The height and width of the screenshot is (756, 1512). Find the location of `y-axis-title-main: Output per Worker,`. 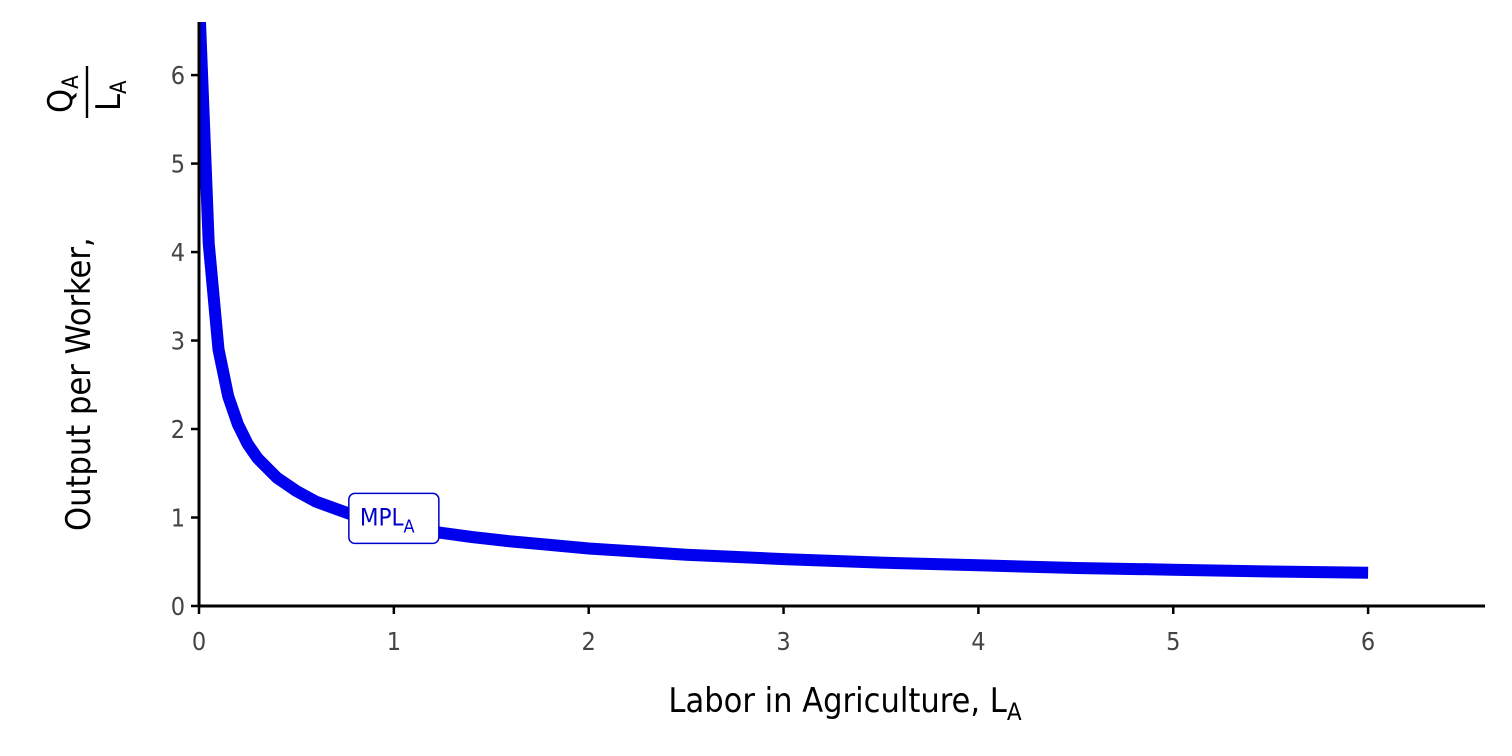

y-axis-title-main: Output per Worker, is located at coordinates (79, 384).